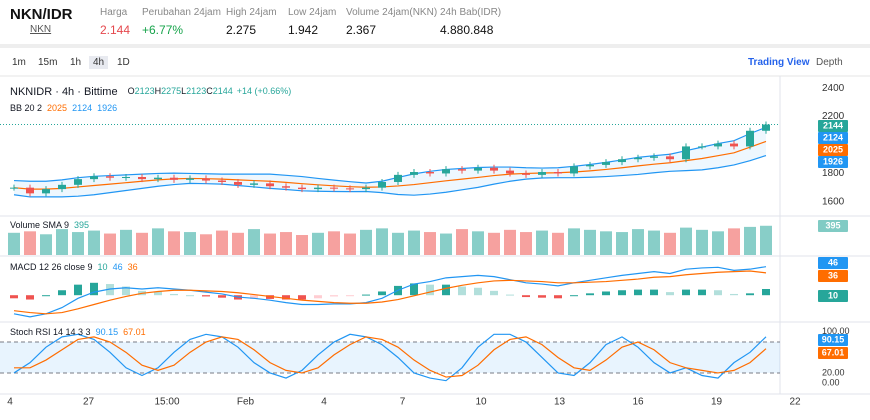  What do you see at coordinates (246, 402) in the screenshot?
I see `x-tick-label: Feb` at bounding box center [246, 402].